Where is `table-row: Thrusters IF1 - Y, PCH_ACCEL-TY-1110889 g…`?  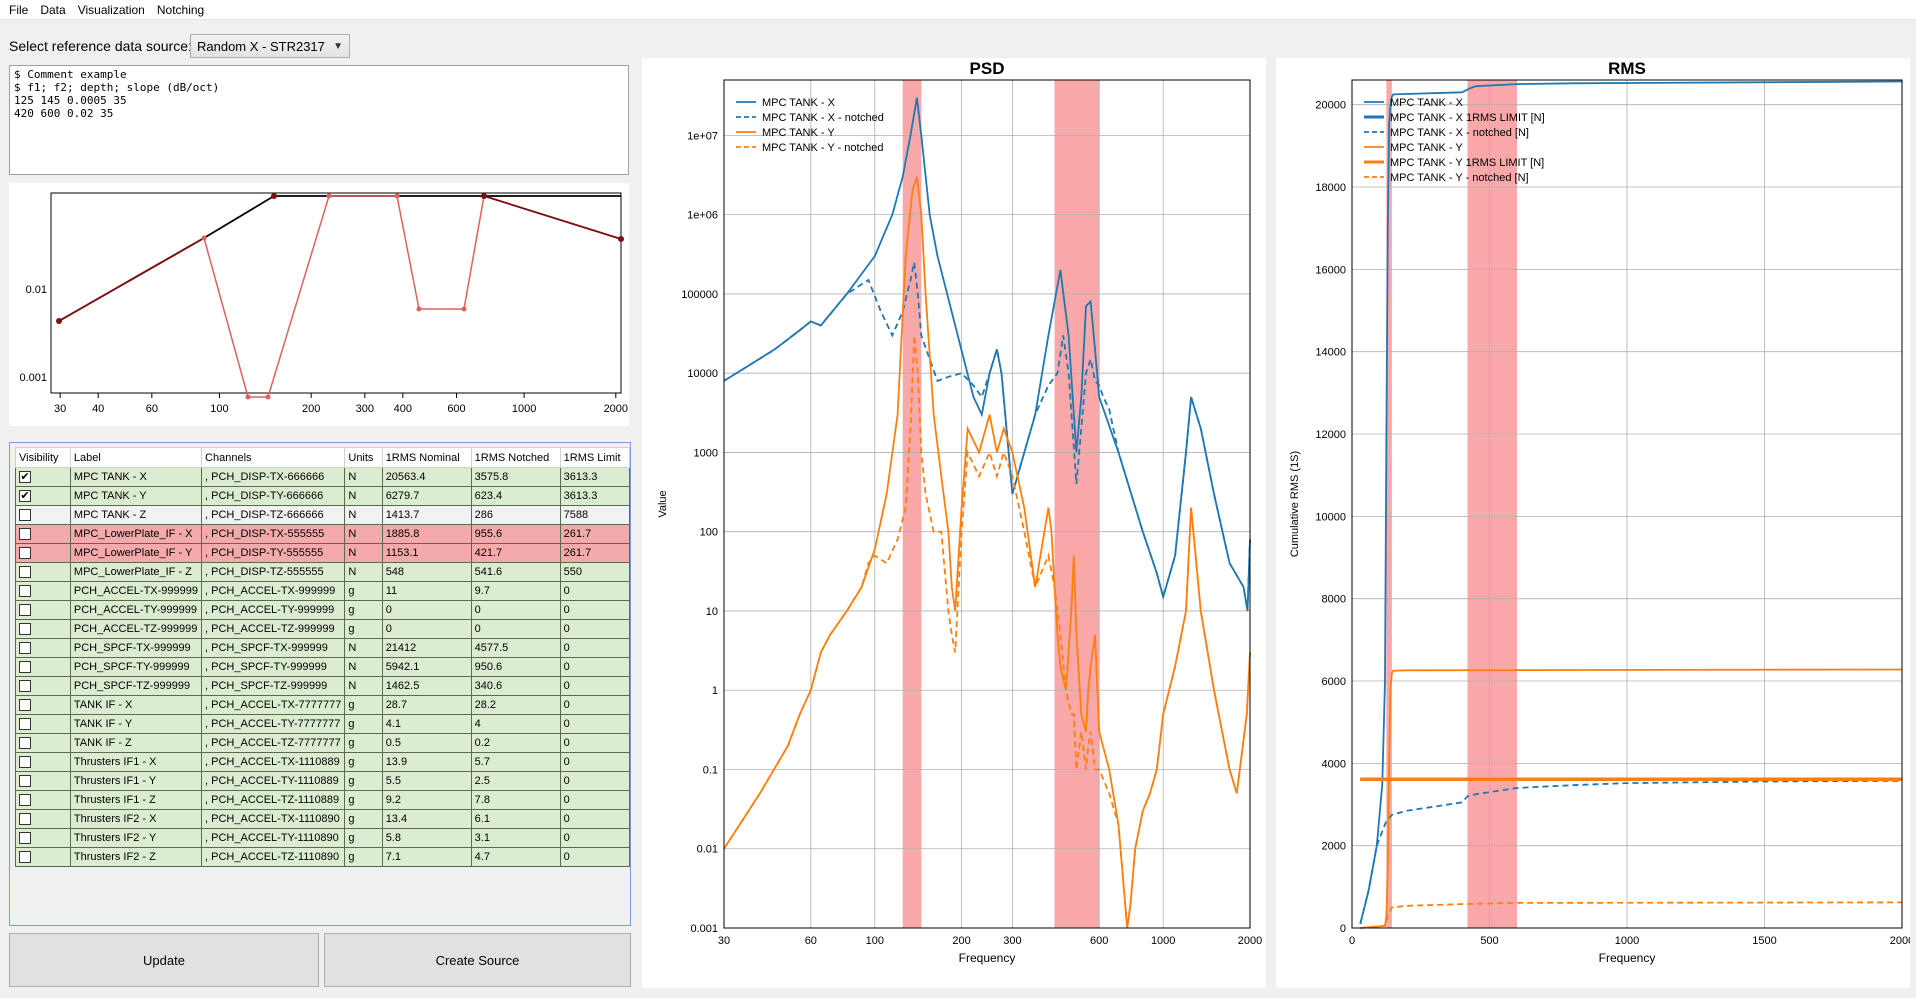
table-row: Thrusters IF1 - Y, PCH_ACCEL-TY-1110889 g… is located at coordinates (323, 781).